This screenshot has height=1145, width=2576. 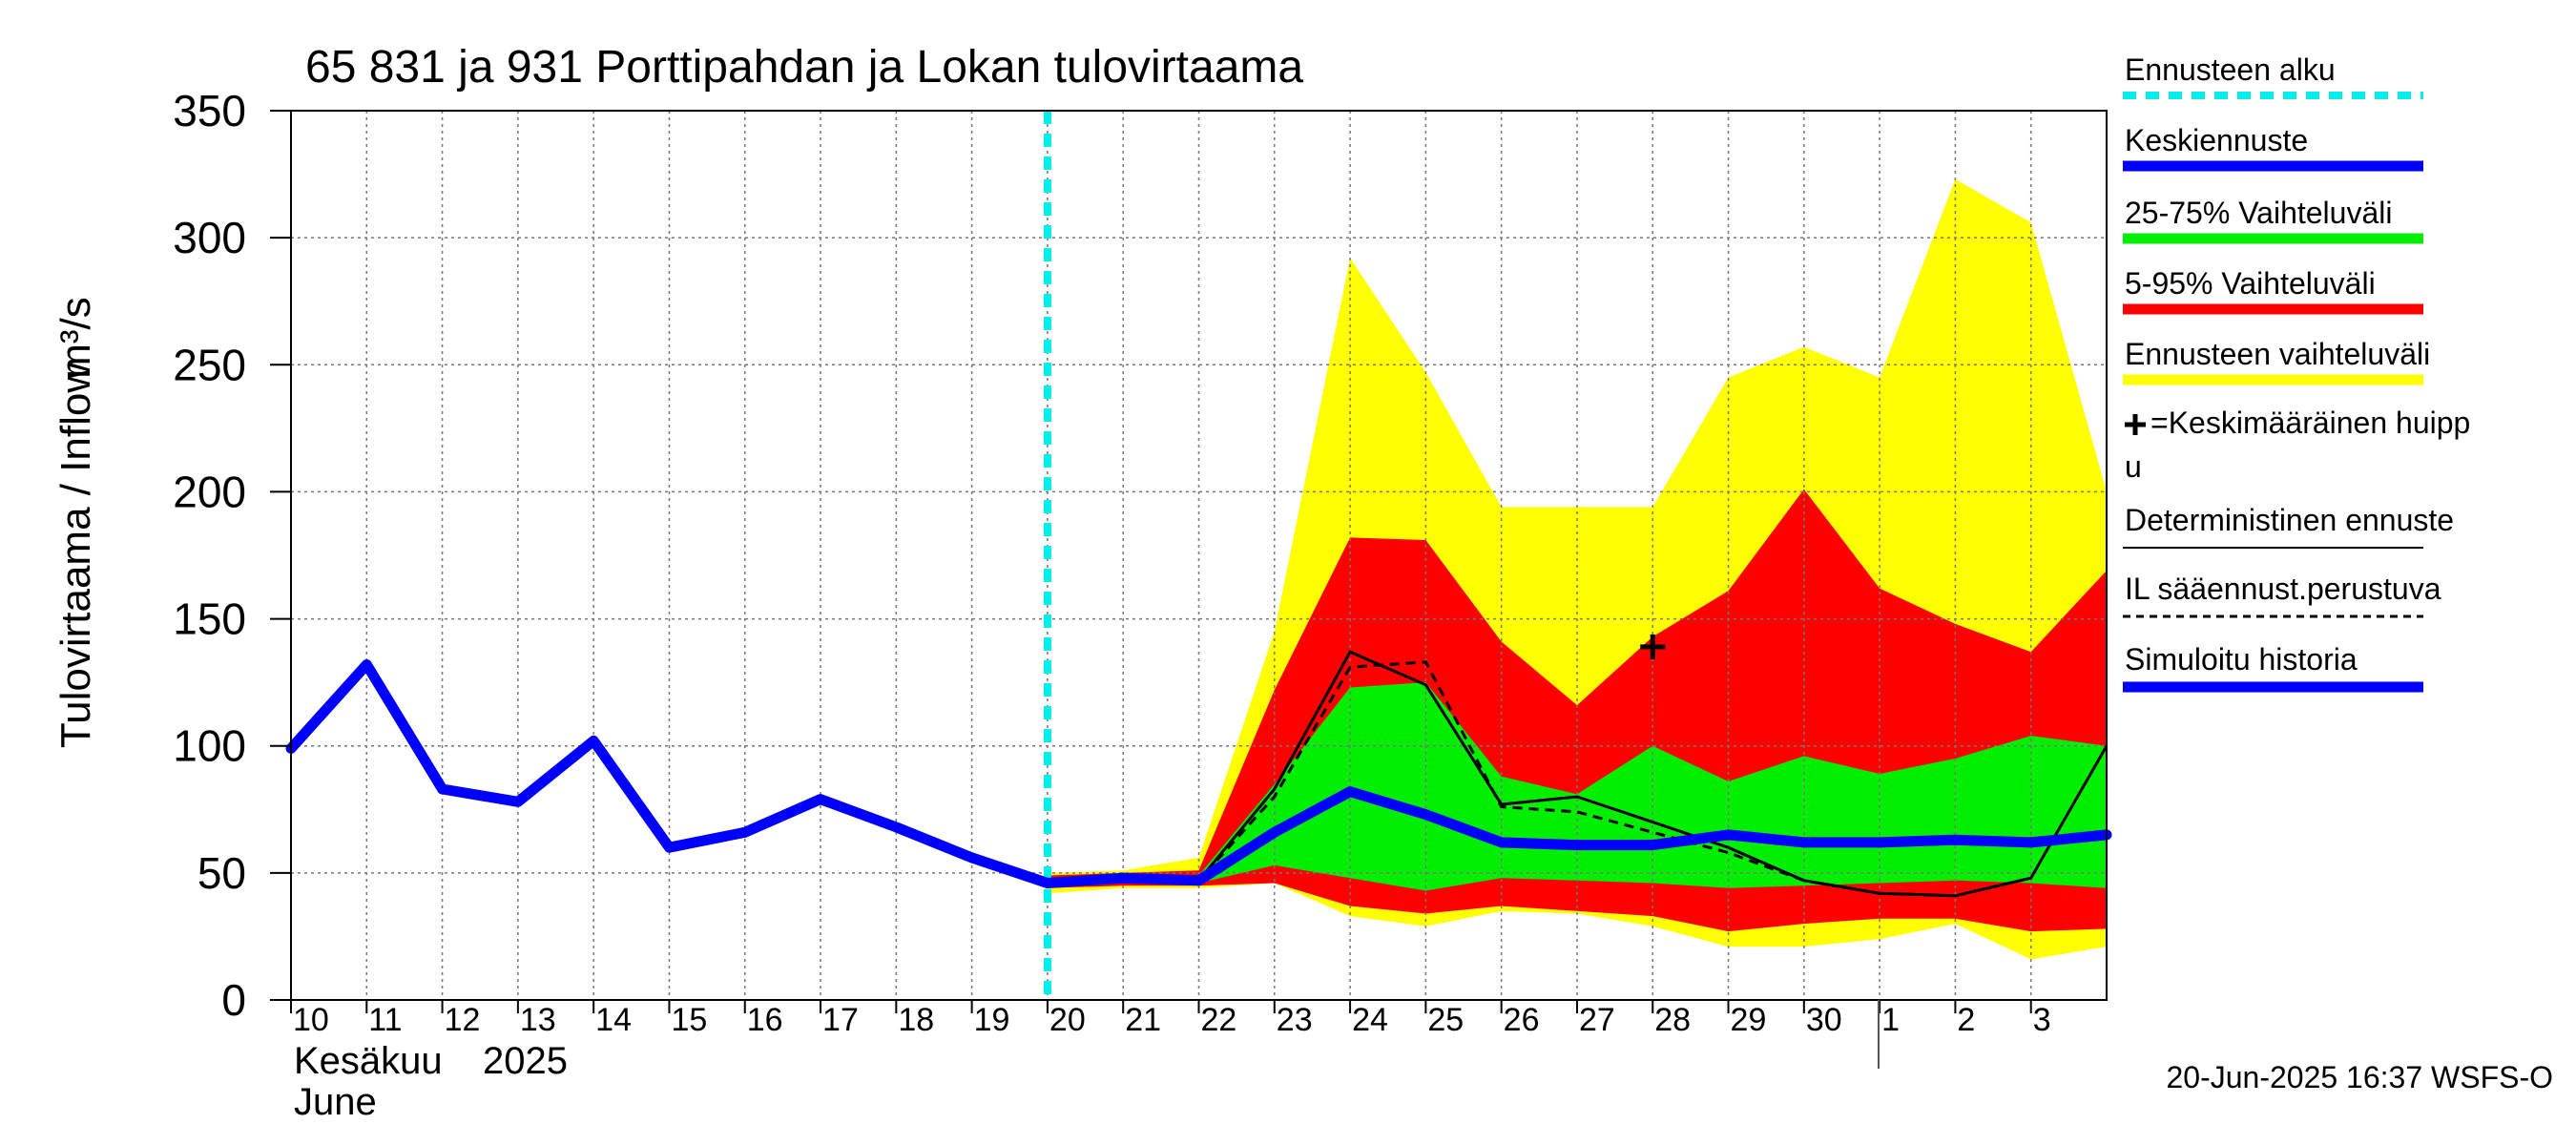 I want to click on y-axis-unit: m³/s, so click(x=75, y=338).